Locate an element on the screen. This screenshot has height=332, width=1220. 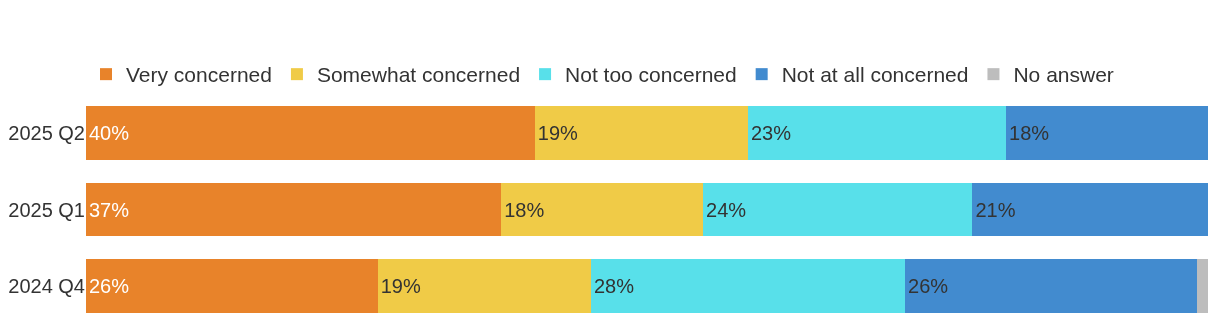
data-label: 40% is located at coordinates (109, 133).